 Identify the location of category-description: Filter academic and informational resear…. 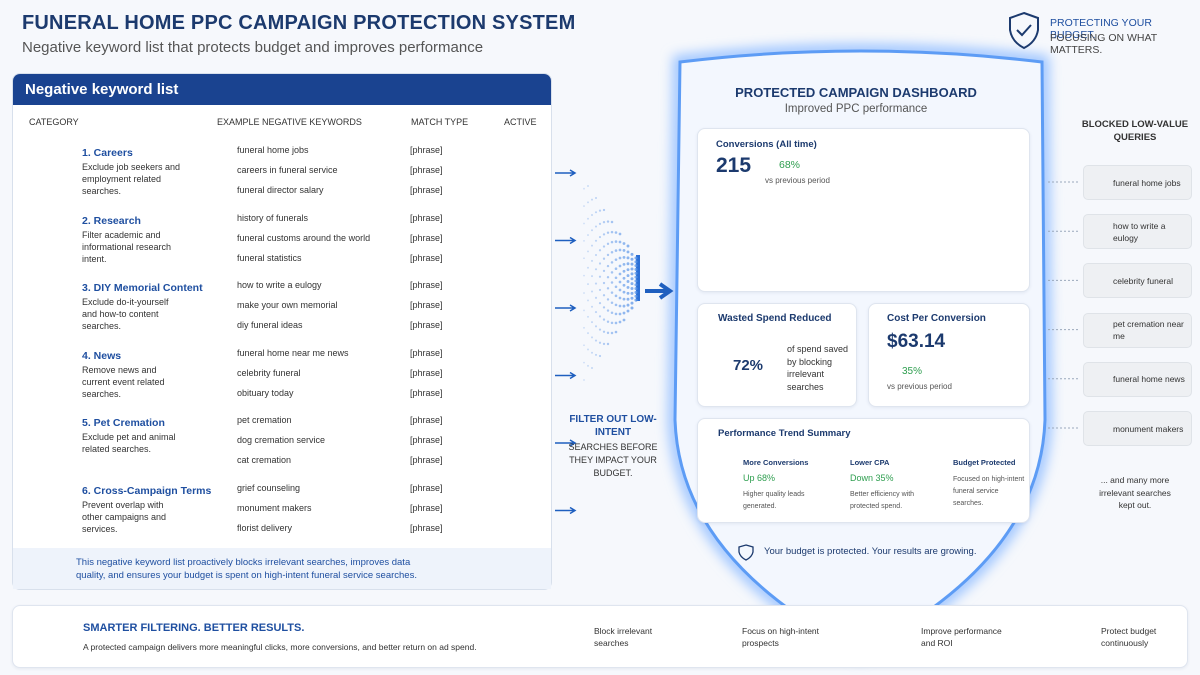
(127, 246).